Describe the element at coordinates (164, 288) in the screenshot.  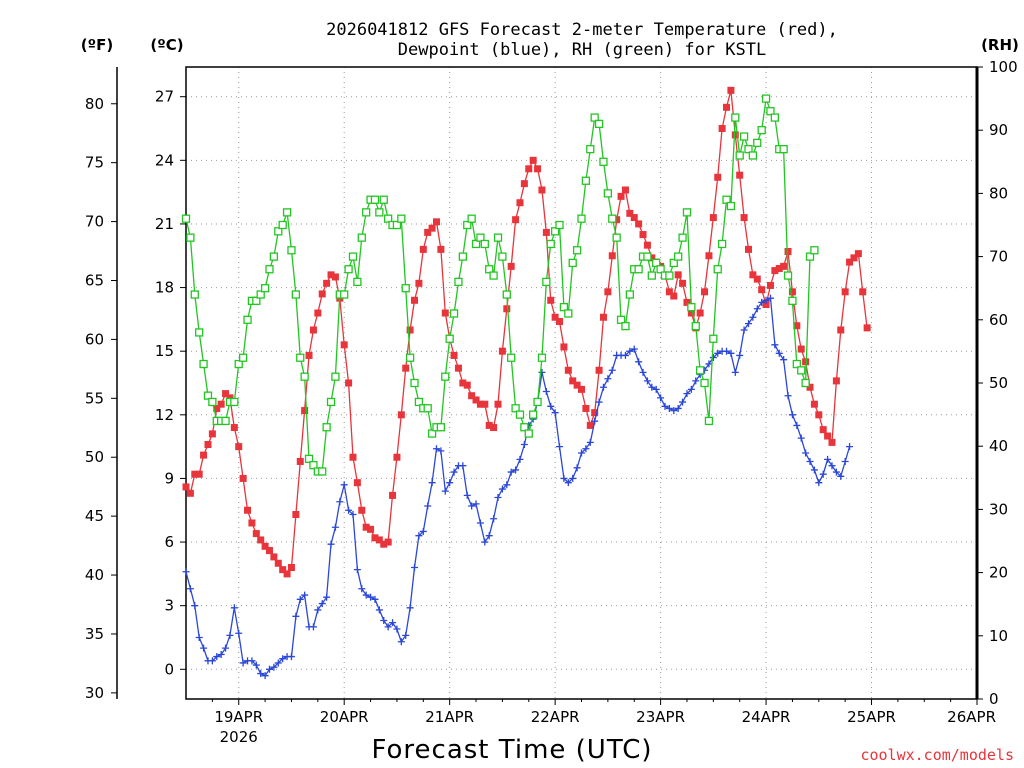
I see `celsius-tick-label: 18` at that location.